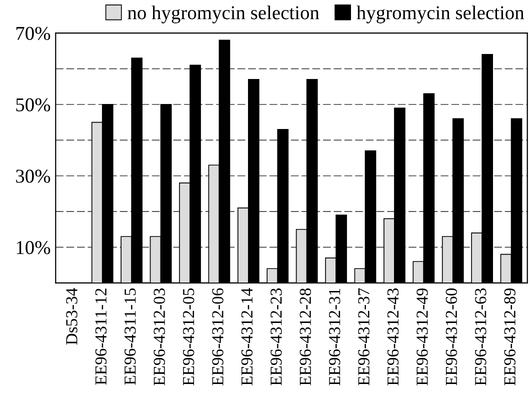  What do you see at coordinates (440, 15) in the screenshot?
I see `legend-label: hygromycin selection` at bounding box center [440, 15].